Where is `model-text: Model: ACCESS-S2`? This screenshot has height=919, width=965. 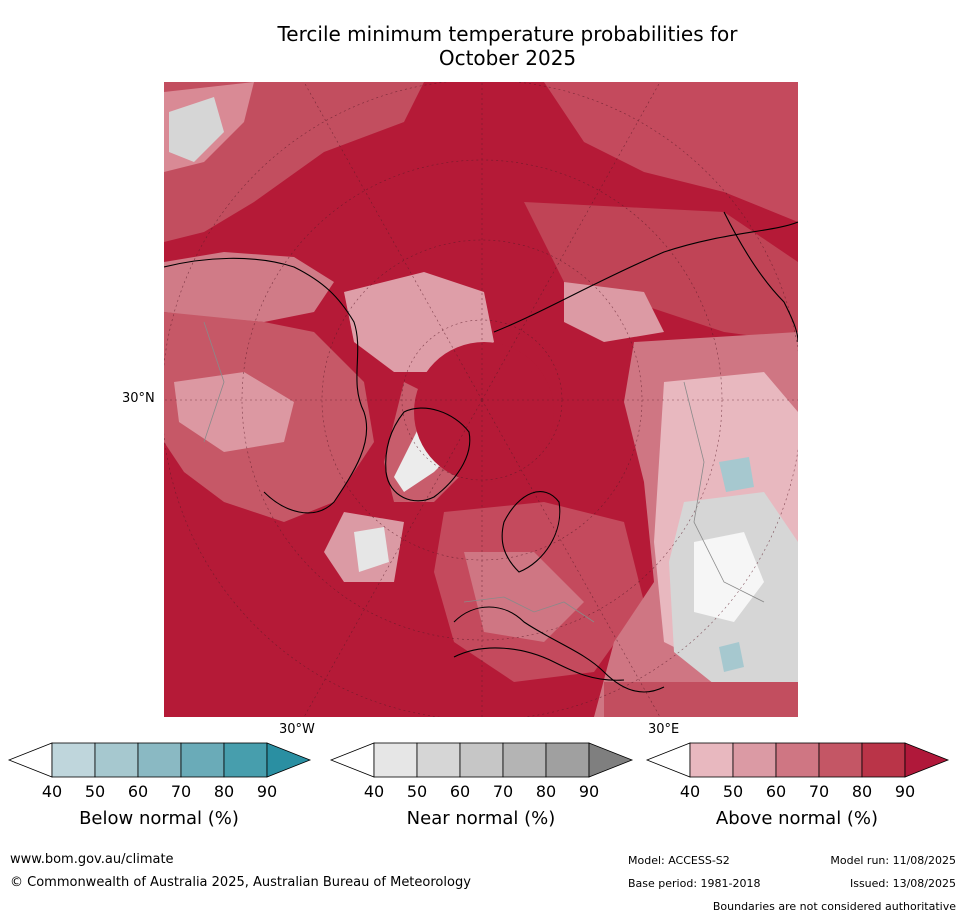 model-text: Model: ACCESS-S2 is located at coordinates (679, 860).